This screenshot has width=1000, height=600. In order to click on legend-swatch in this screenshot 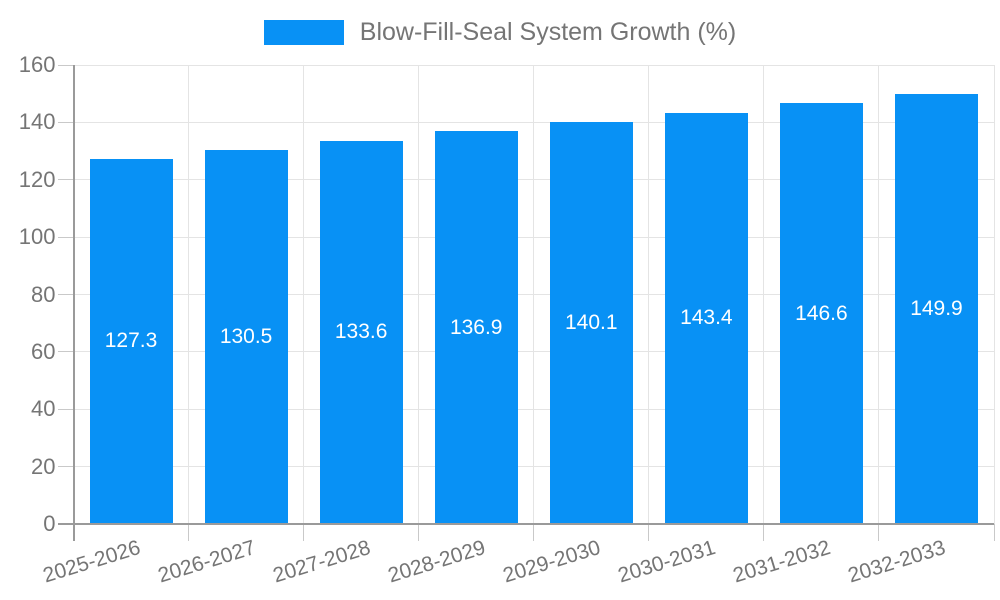, I will do `click(303, 32)`.